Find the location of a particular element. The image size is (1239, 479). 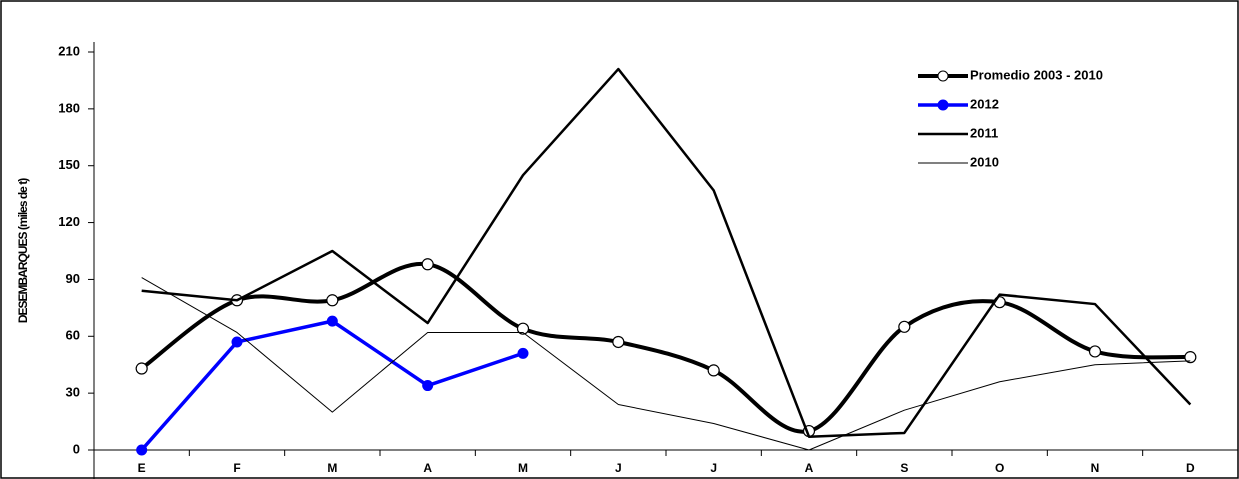

x-tick-label: O is located at coordinates (999, 468).